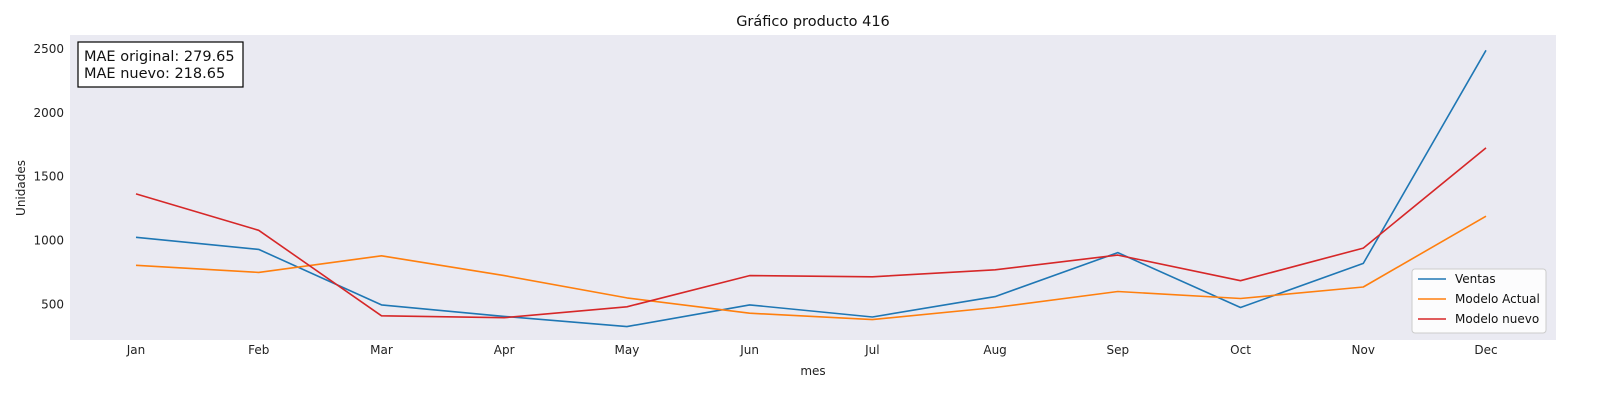 Image resolution: width=1600 pixels, height=400 pixels. What do you see at coordinates (258, 350) in the screenshot?
I see `x-tick-label: Feb` at bounding box center [258, 350].